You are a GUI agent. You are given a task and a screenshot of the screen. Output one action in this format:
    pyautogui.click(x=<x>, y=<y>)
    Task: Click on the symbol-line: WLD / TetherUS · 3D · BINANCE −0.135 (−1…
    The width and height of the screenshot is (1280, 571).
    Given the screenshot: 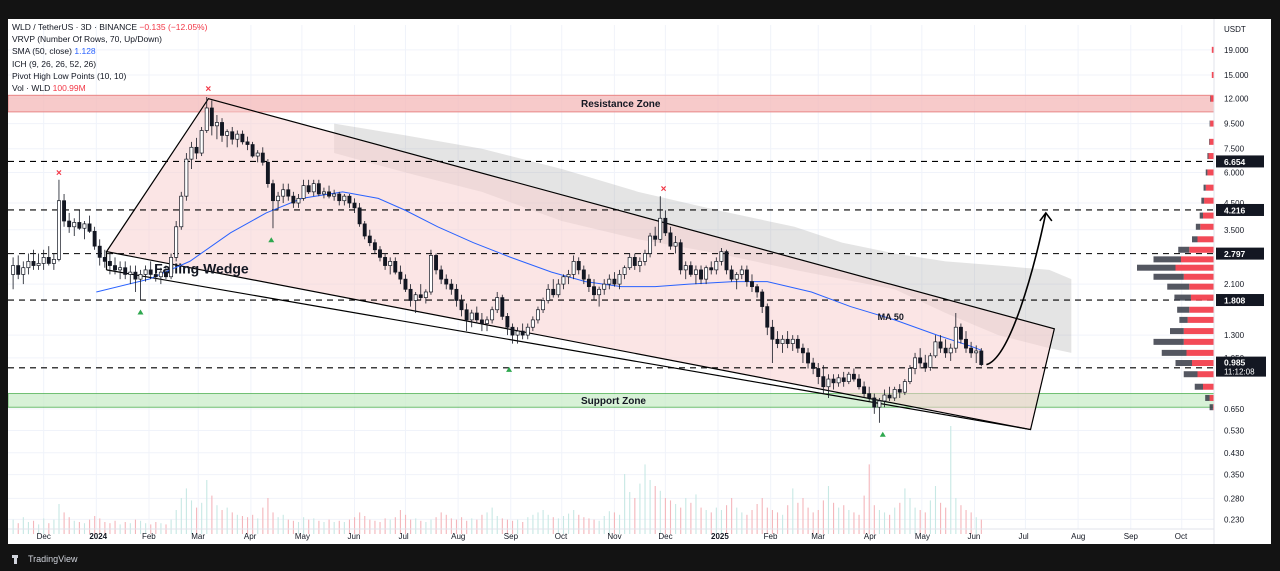 What is the action you would take?
    pyautogui.click(x=109, y=27)
    